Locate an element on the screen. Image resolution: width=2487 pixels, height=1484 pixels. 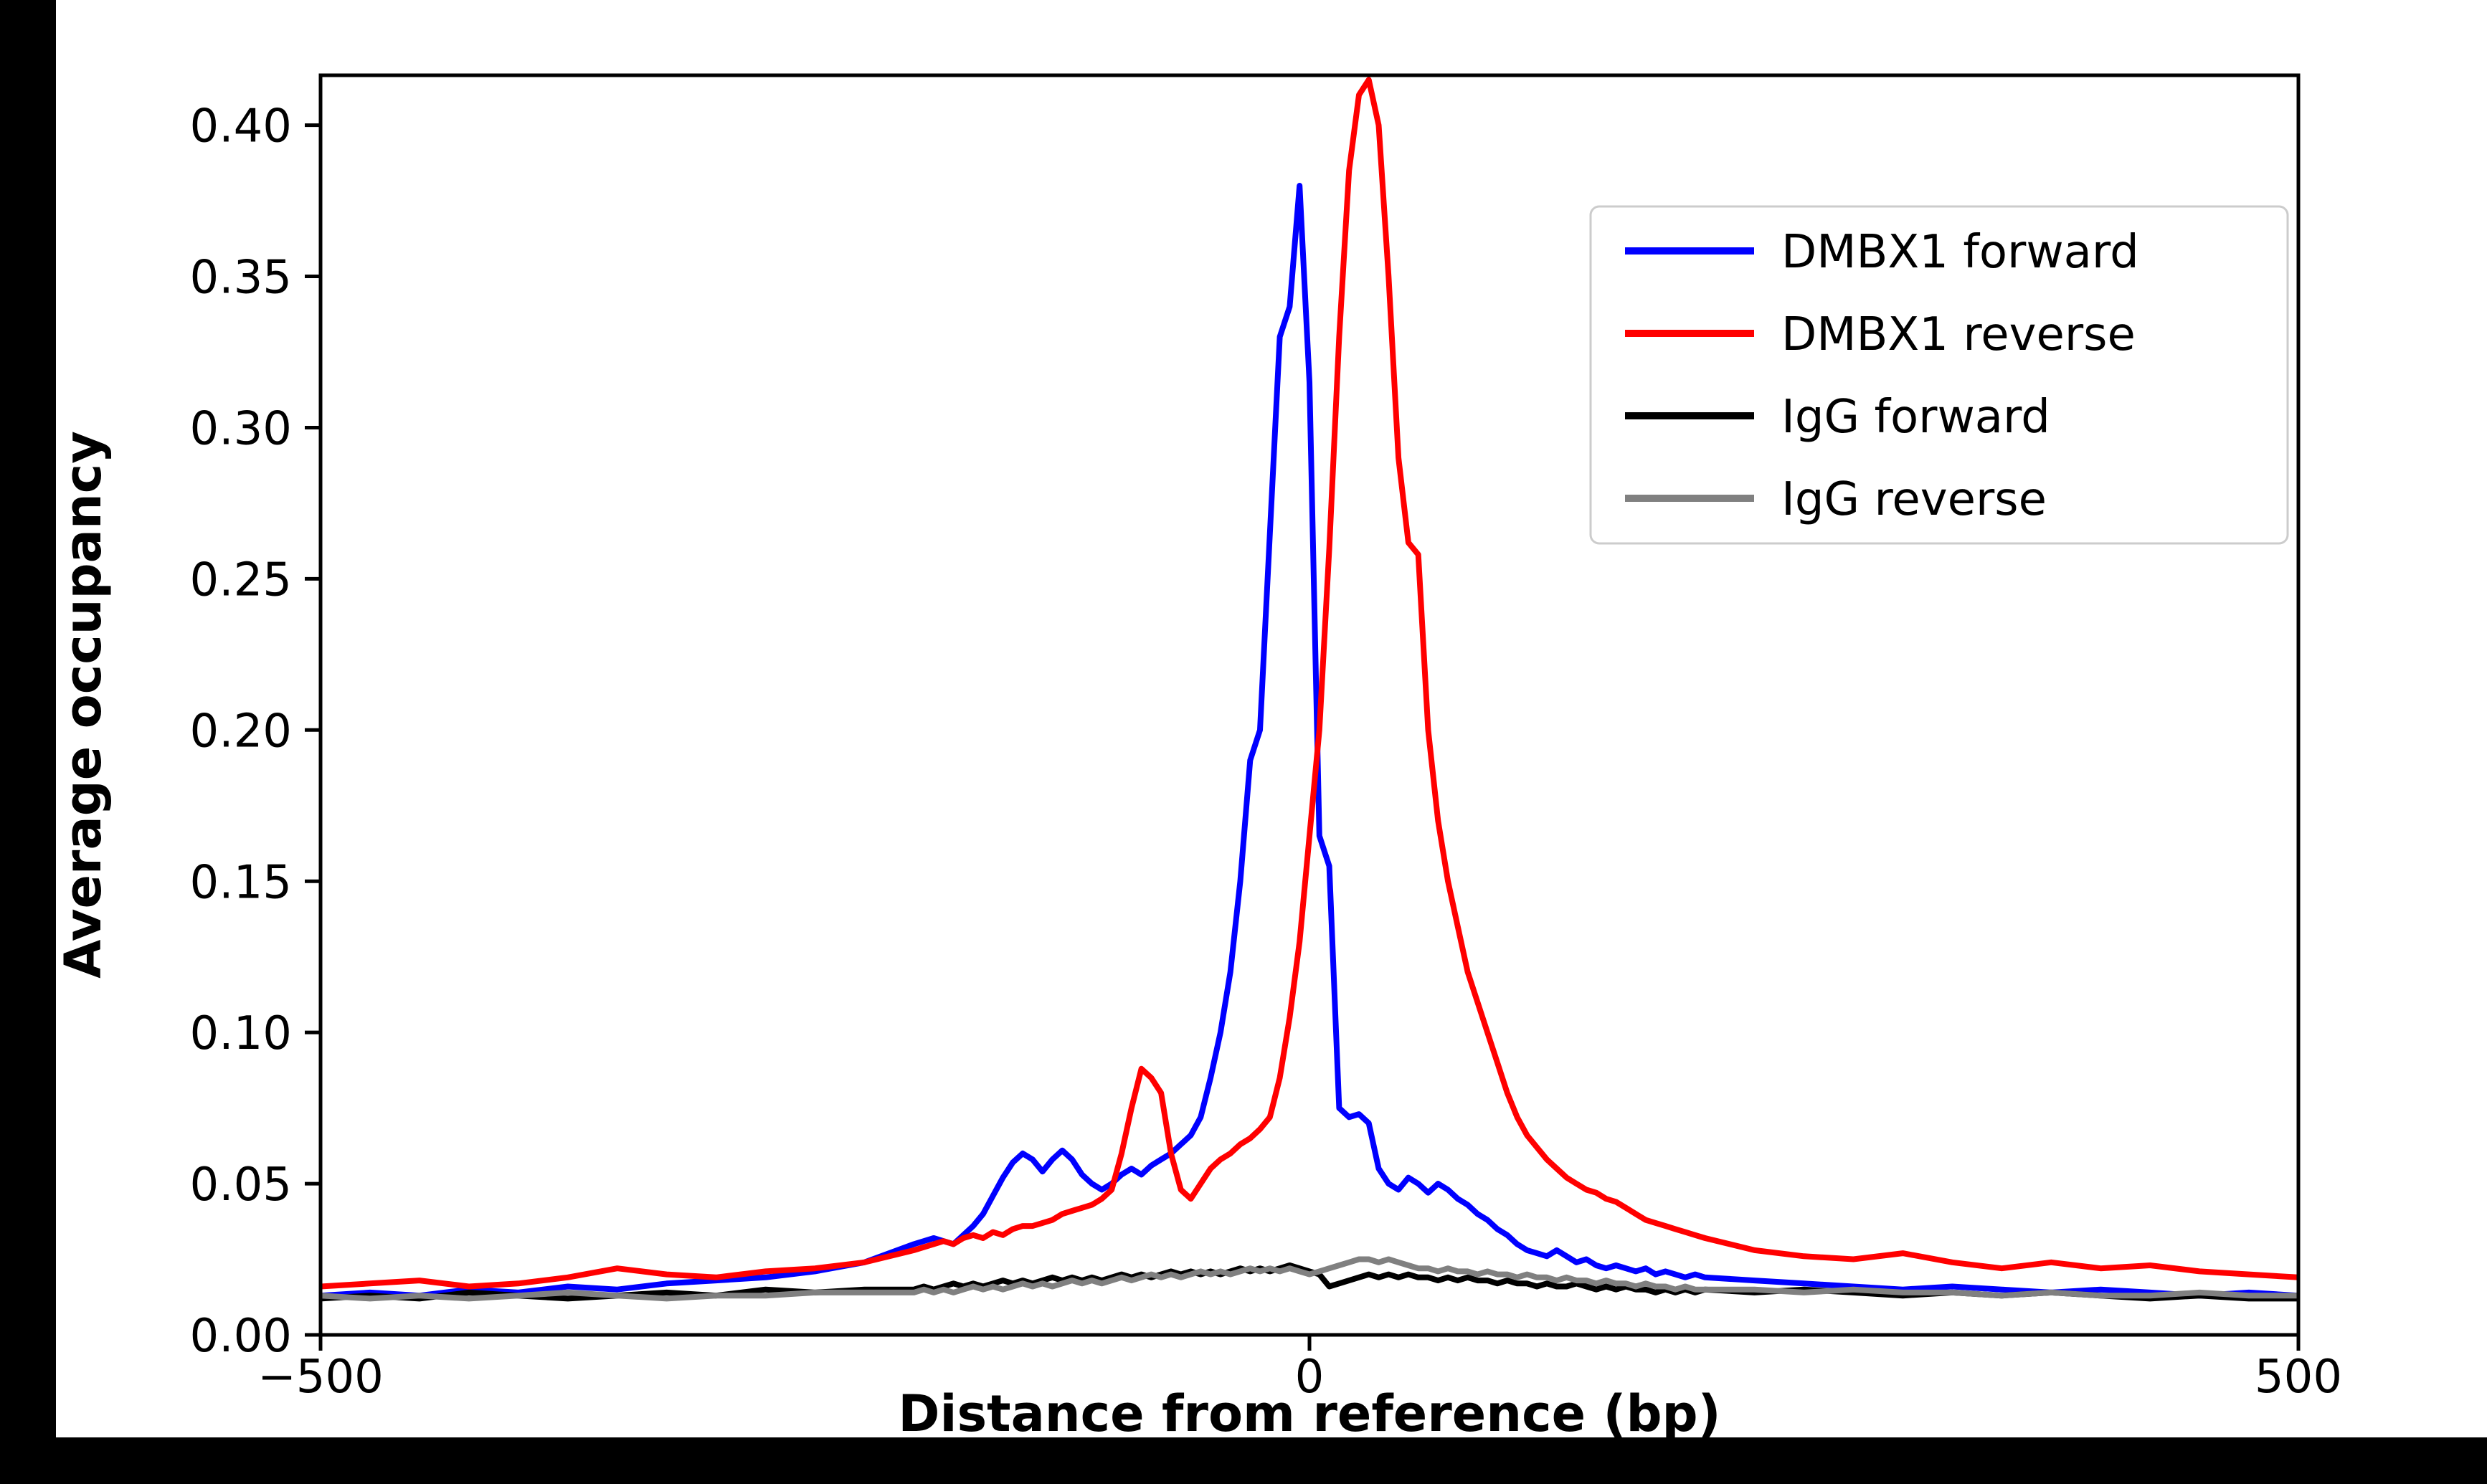
legend-box is located at coordinates (1939, 375).